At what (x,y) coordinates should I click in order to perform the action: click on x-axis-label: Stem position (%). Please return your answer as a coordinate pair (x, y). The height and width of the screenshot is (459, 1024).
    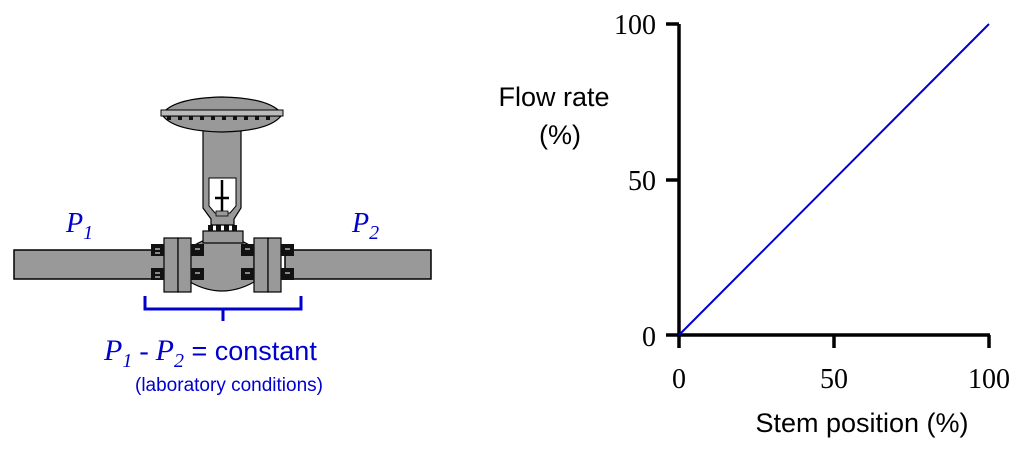
    Looking at the image, I should click on (861, 423).